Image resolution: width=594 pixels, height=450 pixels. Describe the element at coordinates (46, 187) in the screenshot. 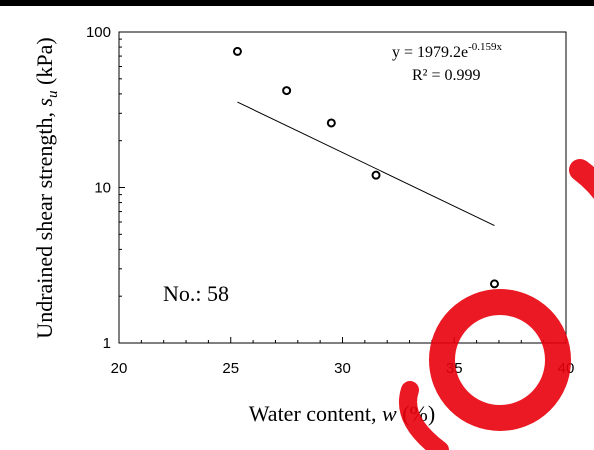

I see `y-axis-label: Undrained shear strength, su (kPa)` at that location.